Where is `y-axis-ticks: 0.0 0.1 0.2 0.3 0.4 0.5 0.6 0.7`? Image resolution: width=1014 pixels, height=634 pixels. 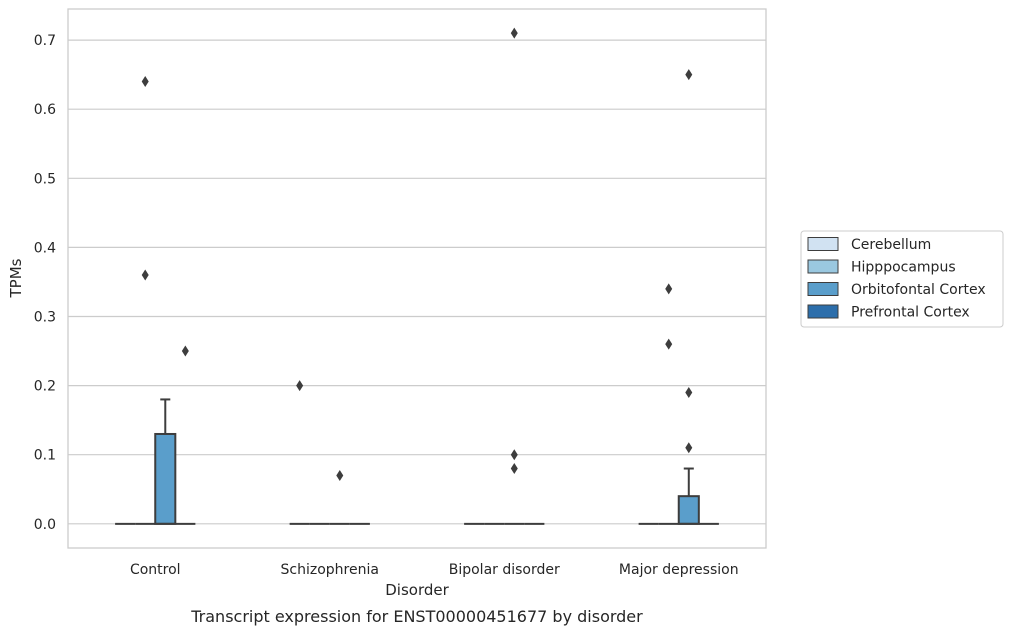
y-axis-ticks: 0.0 0.1 0.2 0.3 0.4 0.5 0.6 0.7 is located at coordinates (45, 283).